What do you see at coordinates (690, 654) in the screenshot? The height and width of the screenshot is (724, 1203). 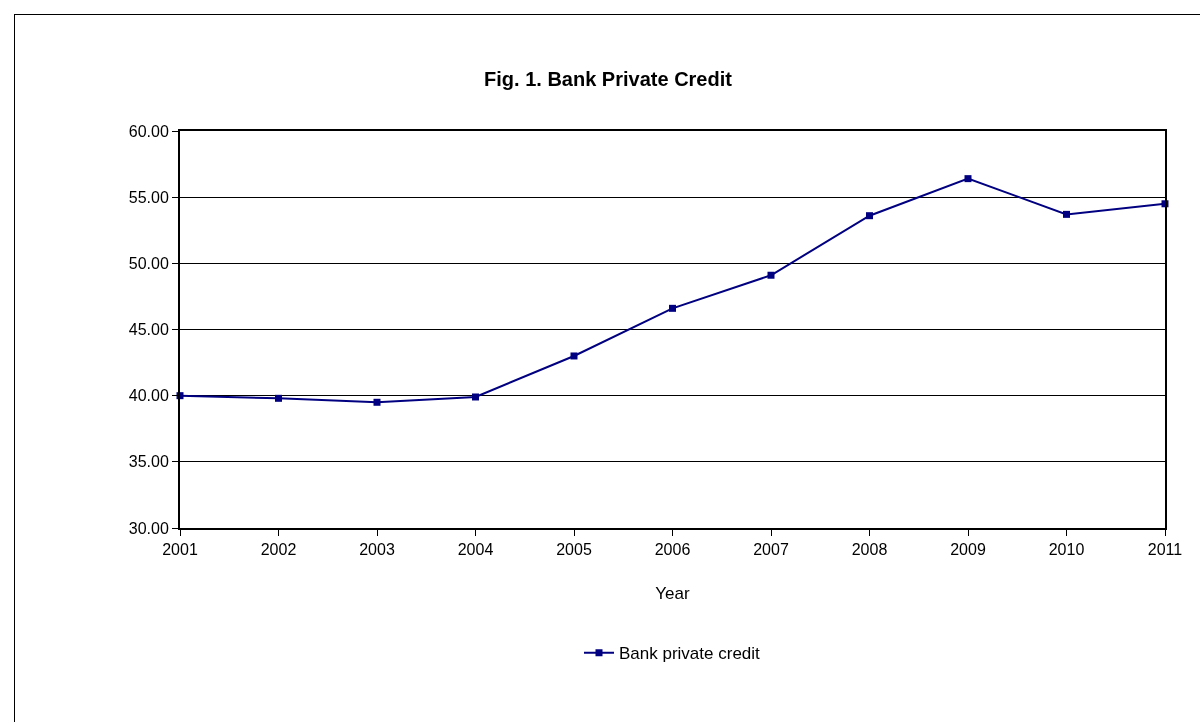 I see `legend-label: Bank private credit` at bounding box center [690, 654].